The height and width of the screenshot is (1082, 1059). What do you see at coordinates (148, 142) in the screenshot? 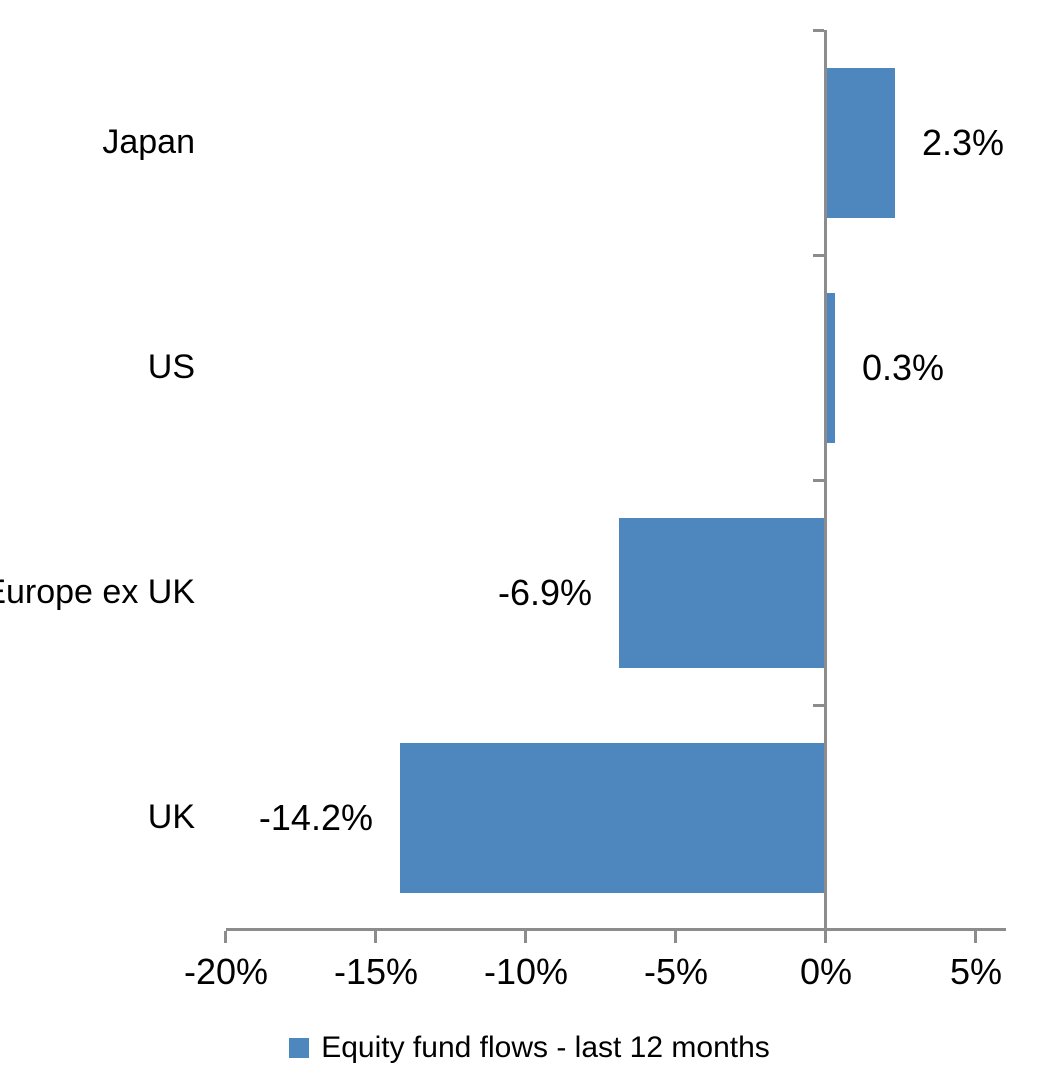
I see `category-label: Japan` at bounding box center [148, 142].